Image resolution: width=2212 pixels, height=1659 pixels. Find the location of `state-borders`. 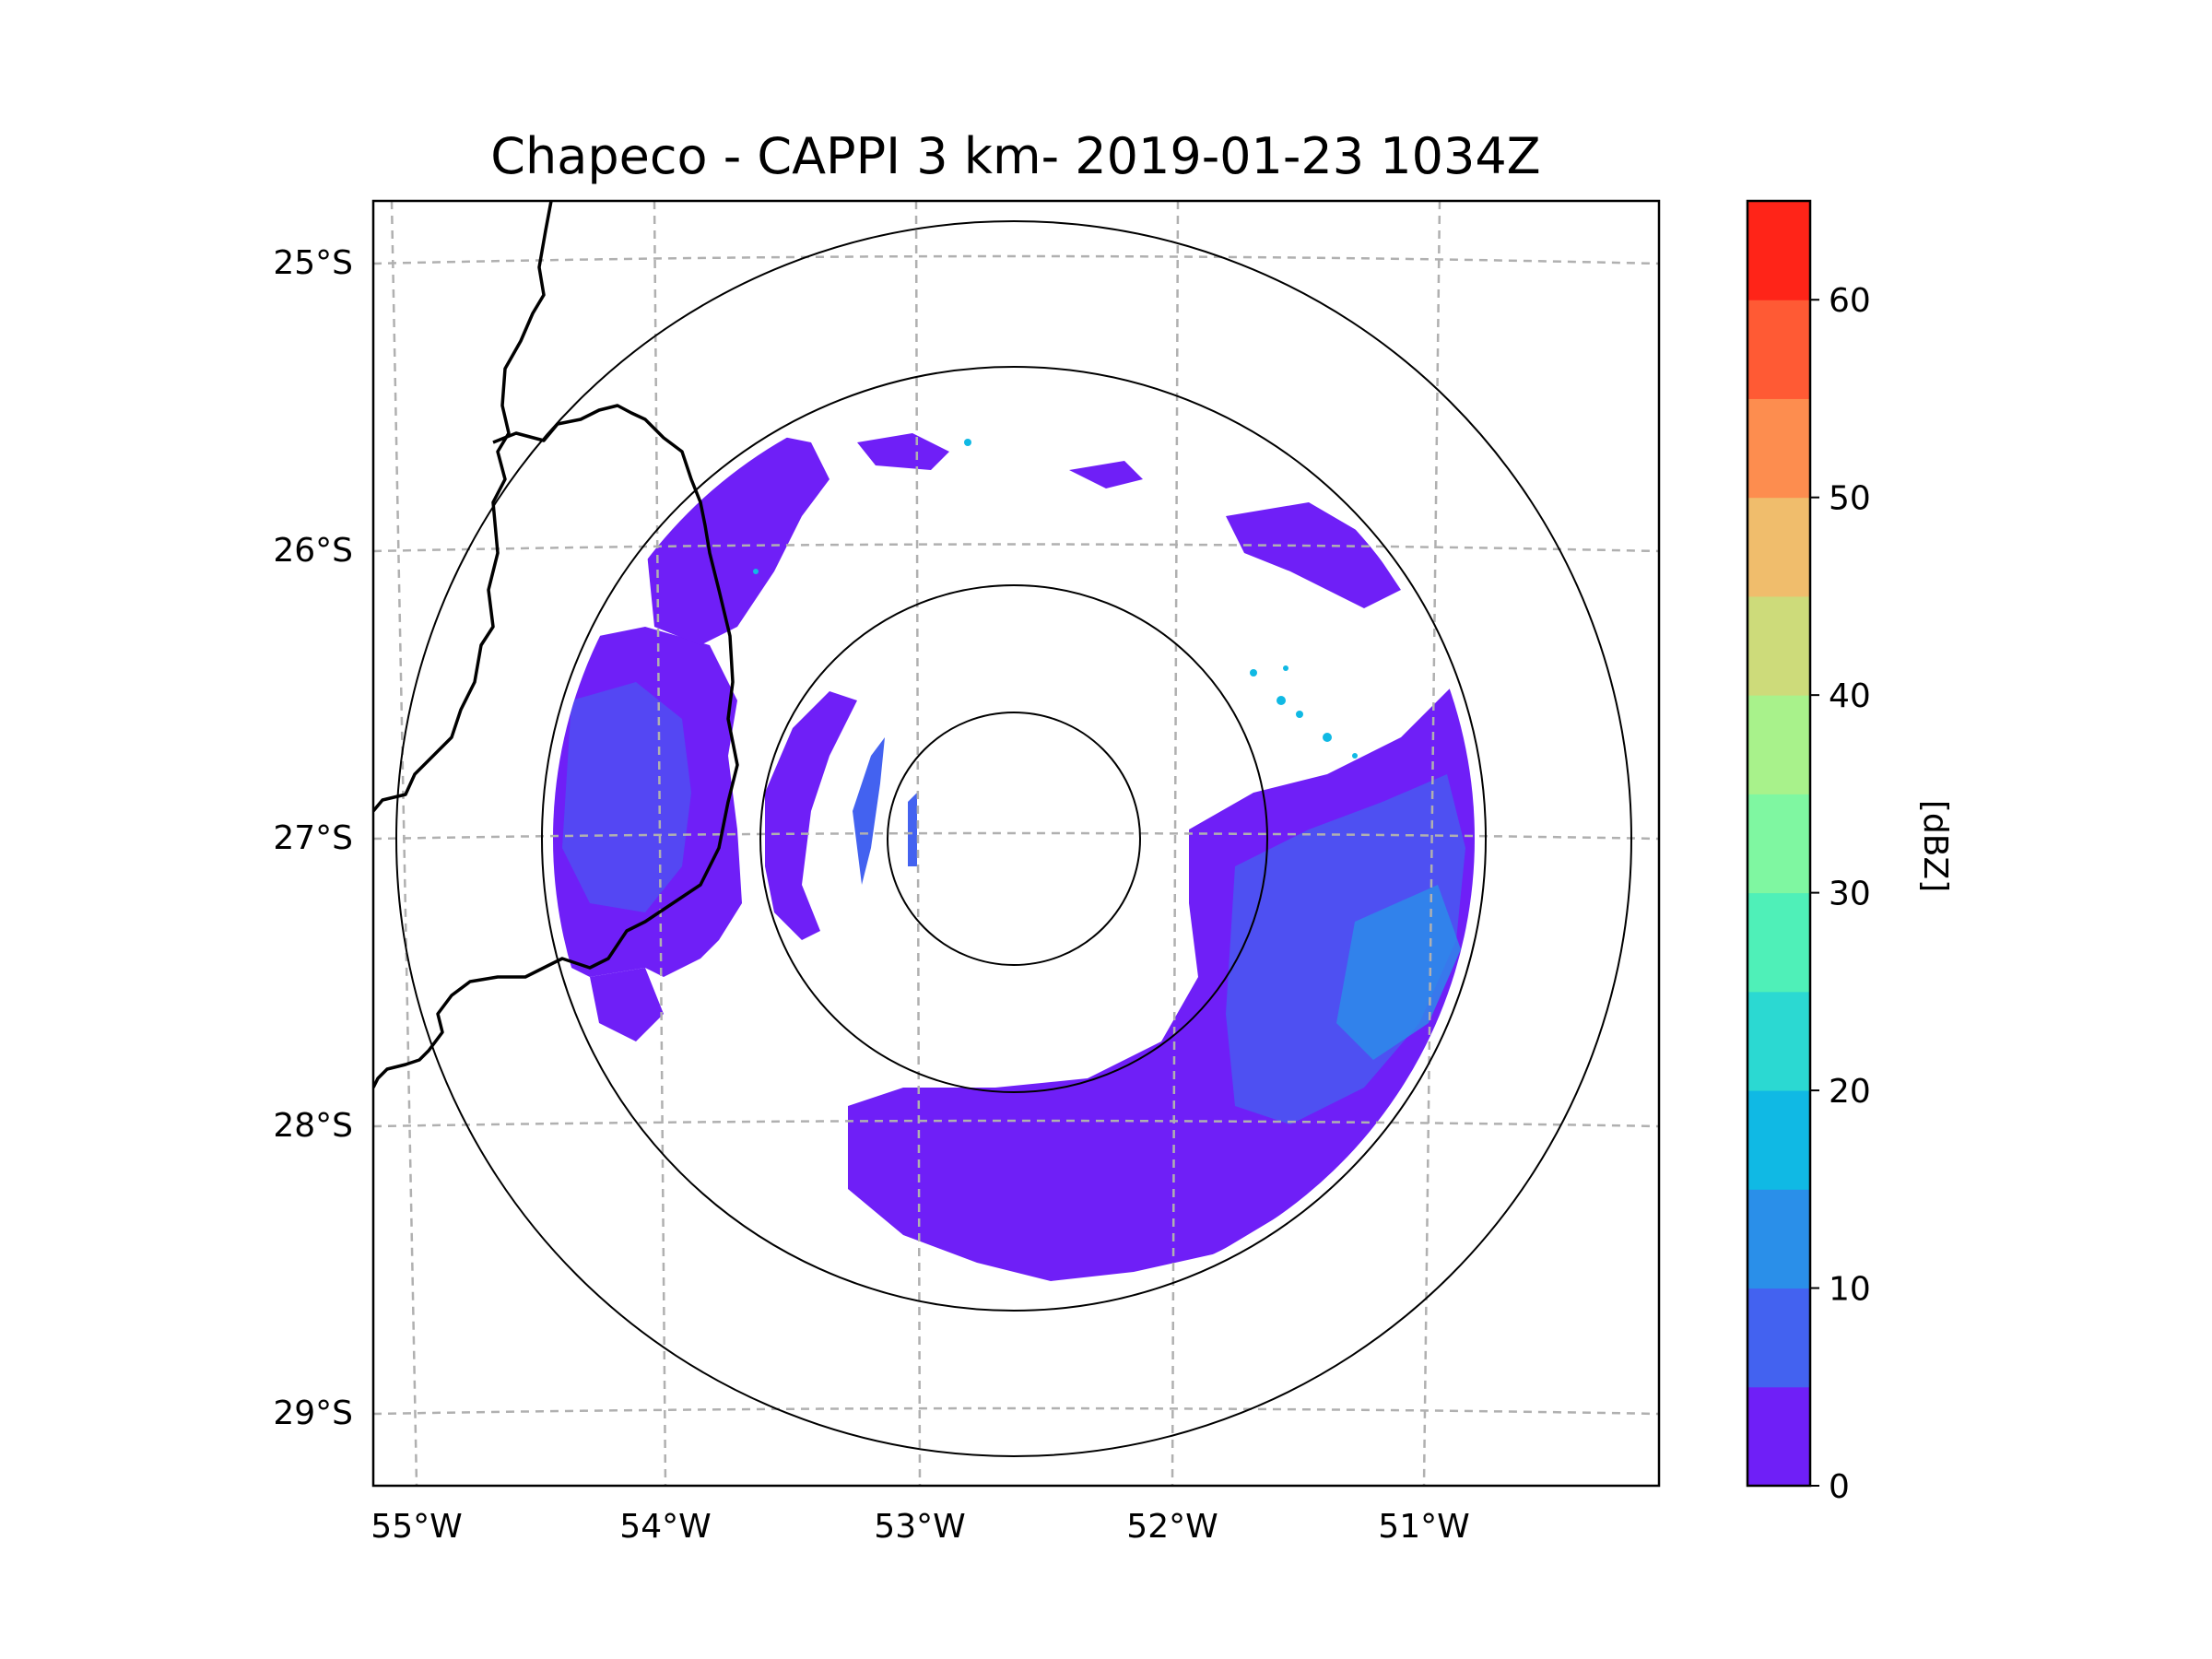

state-borders is located at coordinates (556, 644).